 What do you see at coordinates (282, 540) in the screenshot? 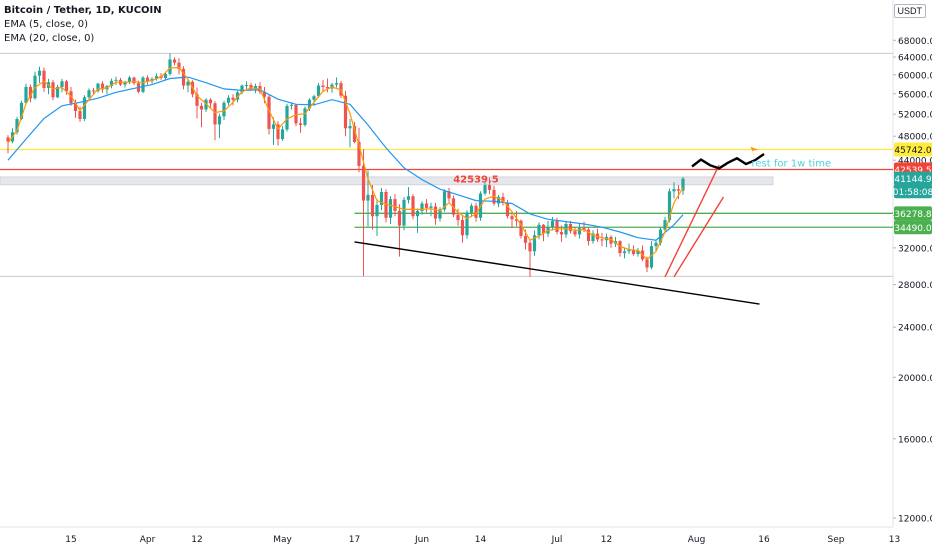
I see `x-tick-label: May` at bounding box center [282, 540].